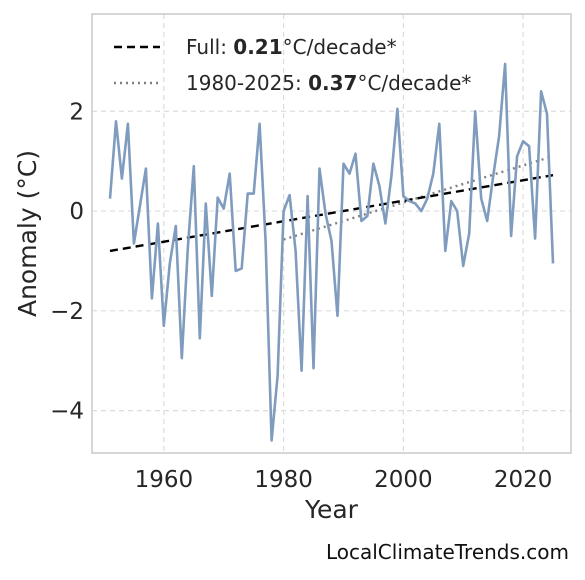  What do you see at coordinates (344, 480) in the screenshot?
I see `x-axis-ticks: 1960 1980 2000 2020` at bounding box center [344, 480].